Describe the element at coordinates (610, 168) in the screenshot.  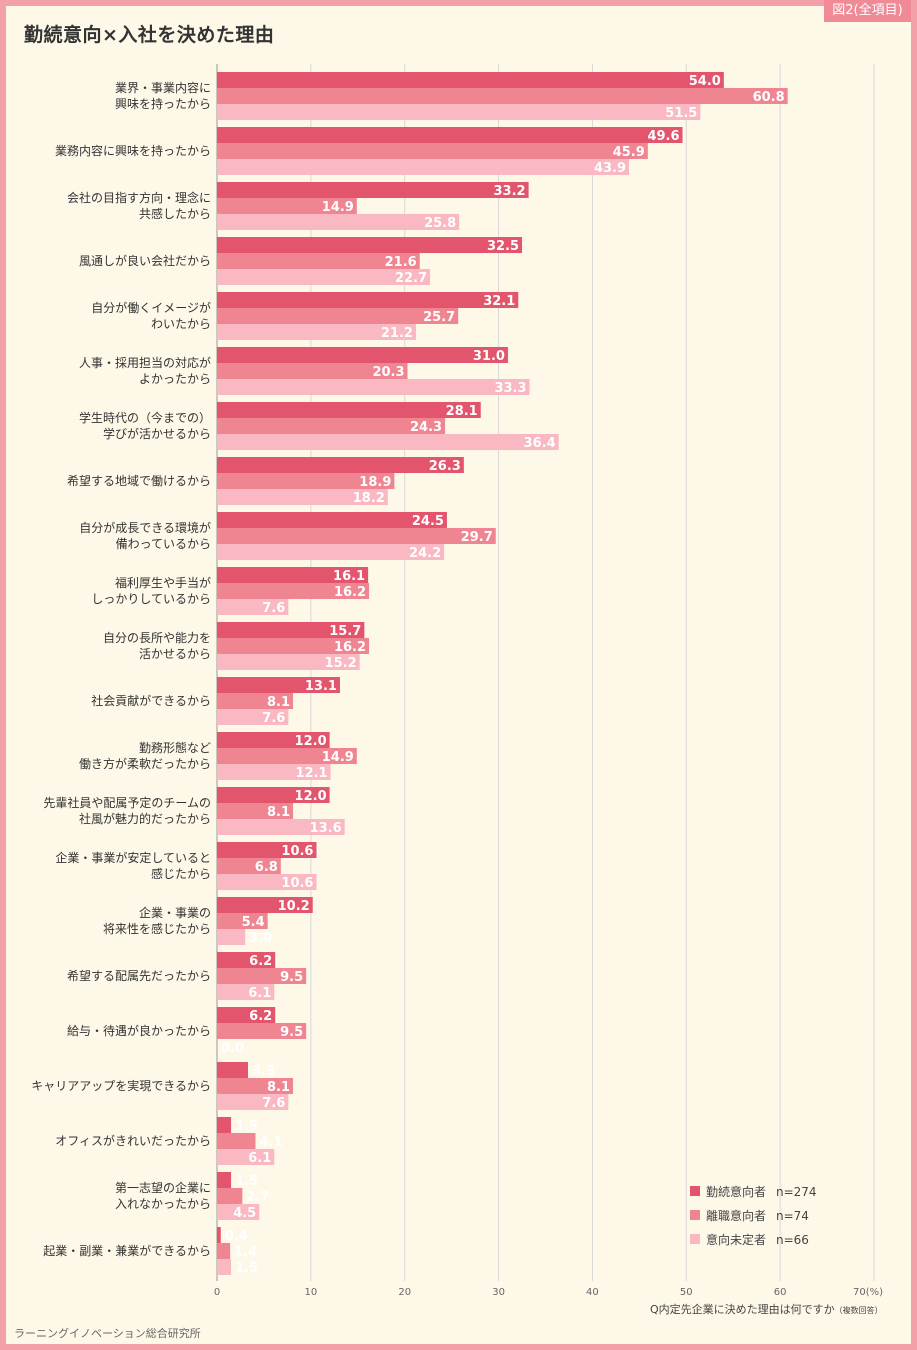
I see `value-label: 43.9` at that location.